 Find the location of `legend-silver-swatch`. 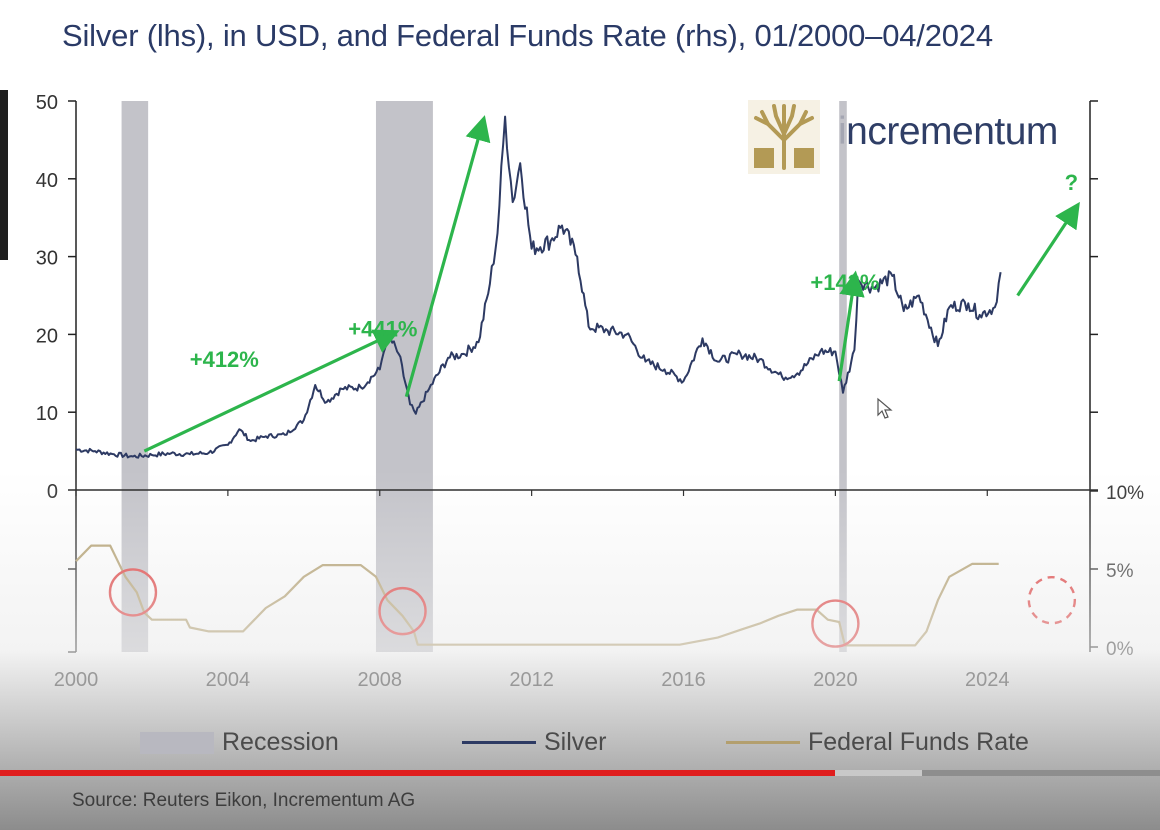

legend-silver-swatch is located at coordinates (499, 742).